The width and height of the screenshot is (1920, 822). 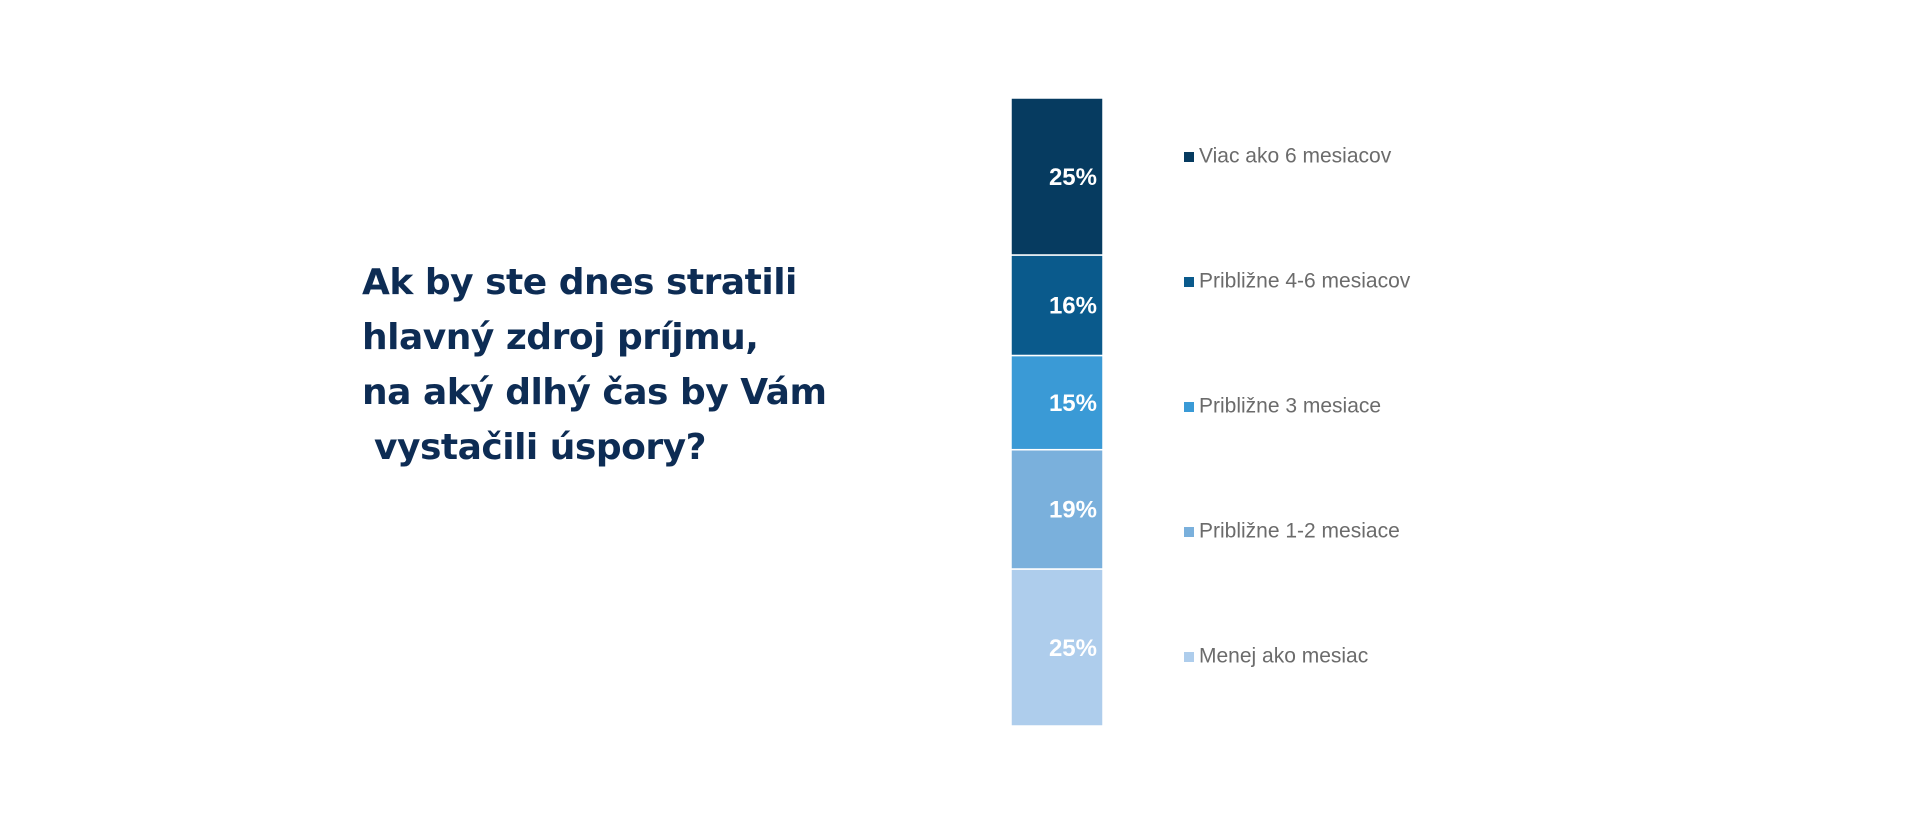 What do you see at coordinates (594, 392) in the screenshot?
I see `title-line: na aký dlhý čas by Vám` at bounding box center [594, 392].